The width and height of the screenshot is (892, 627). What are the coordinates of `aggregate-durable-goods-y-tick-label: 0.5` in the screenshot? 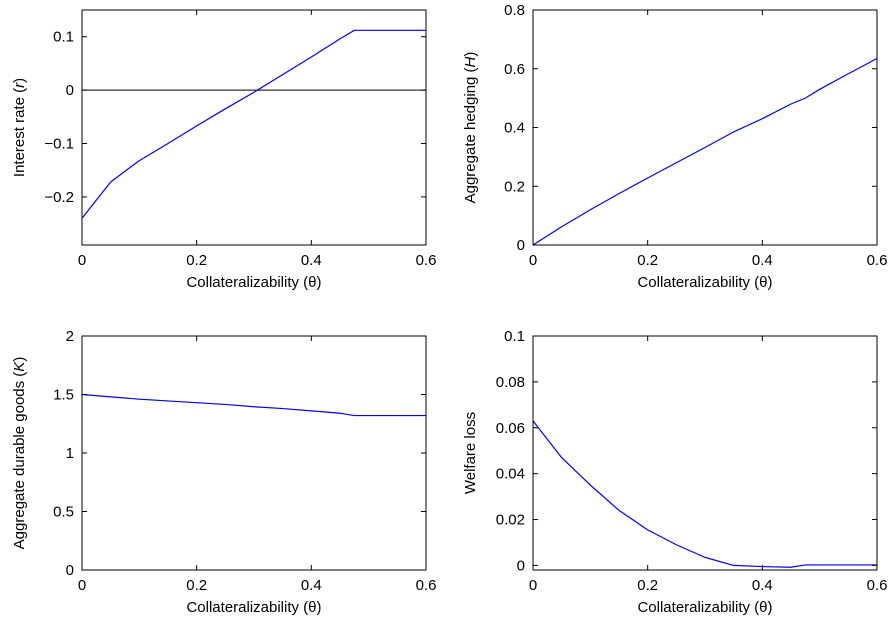 It's located at (63, 512).